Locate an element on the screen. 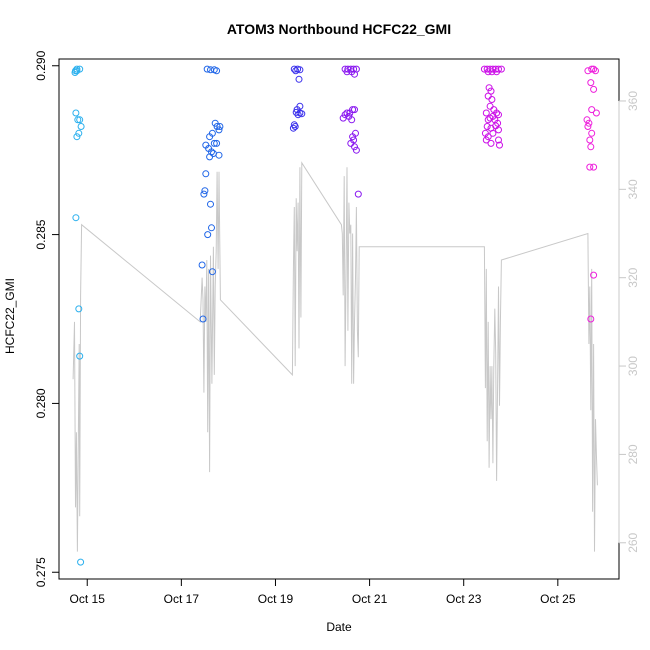 This screenshot has width=650, height=650. x-tick-label: Oct 21 is located at coordinates (370, 599).